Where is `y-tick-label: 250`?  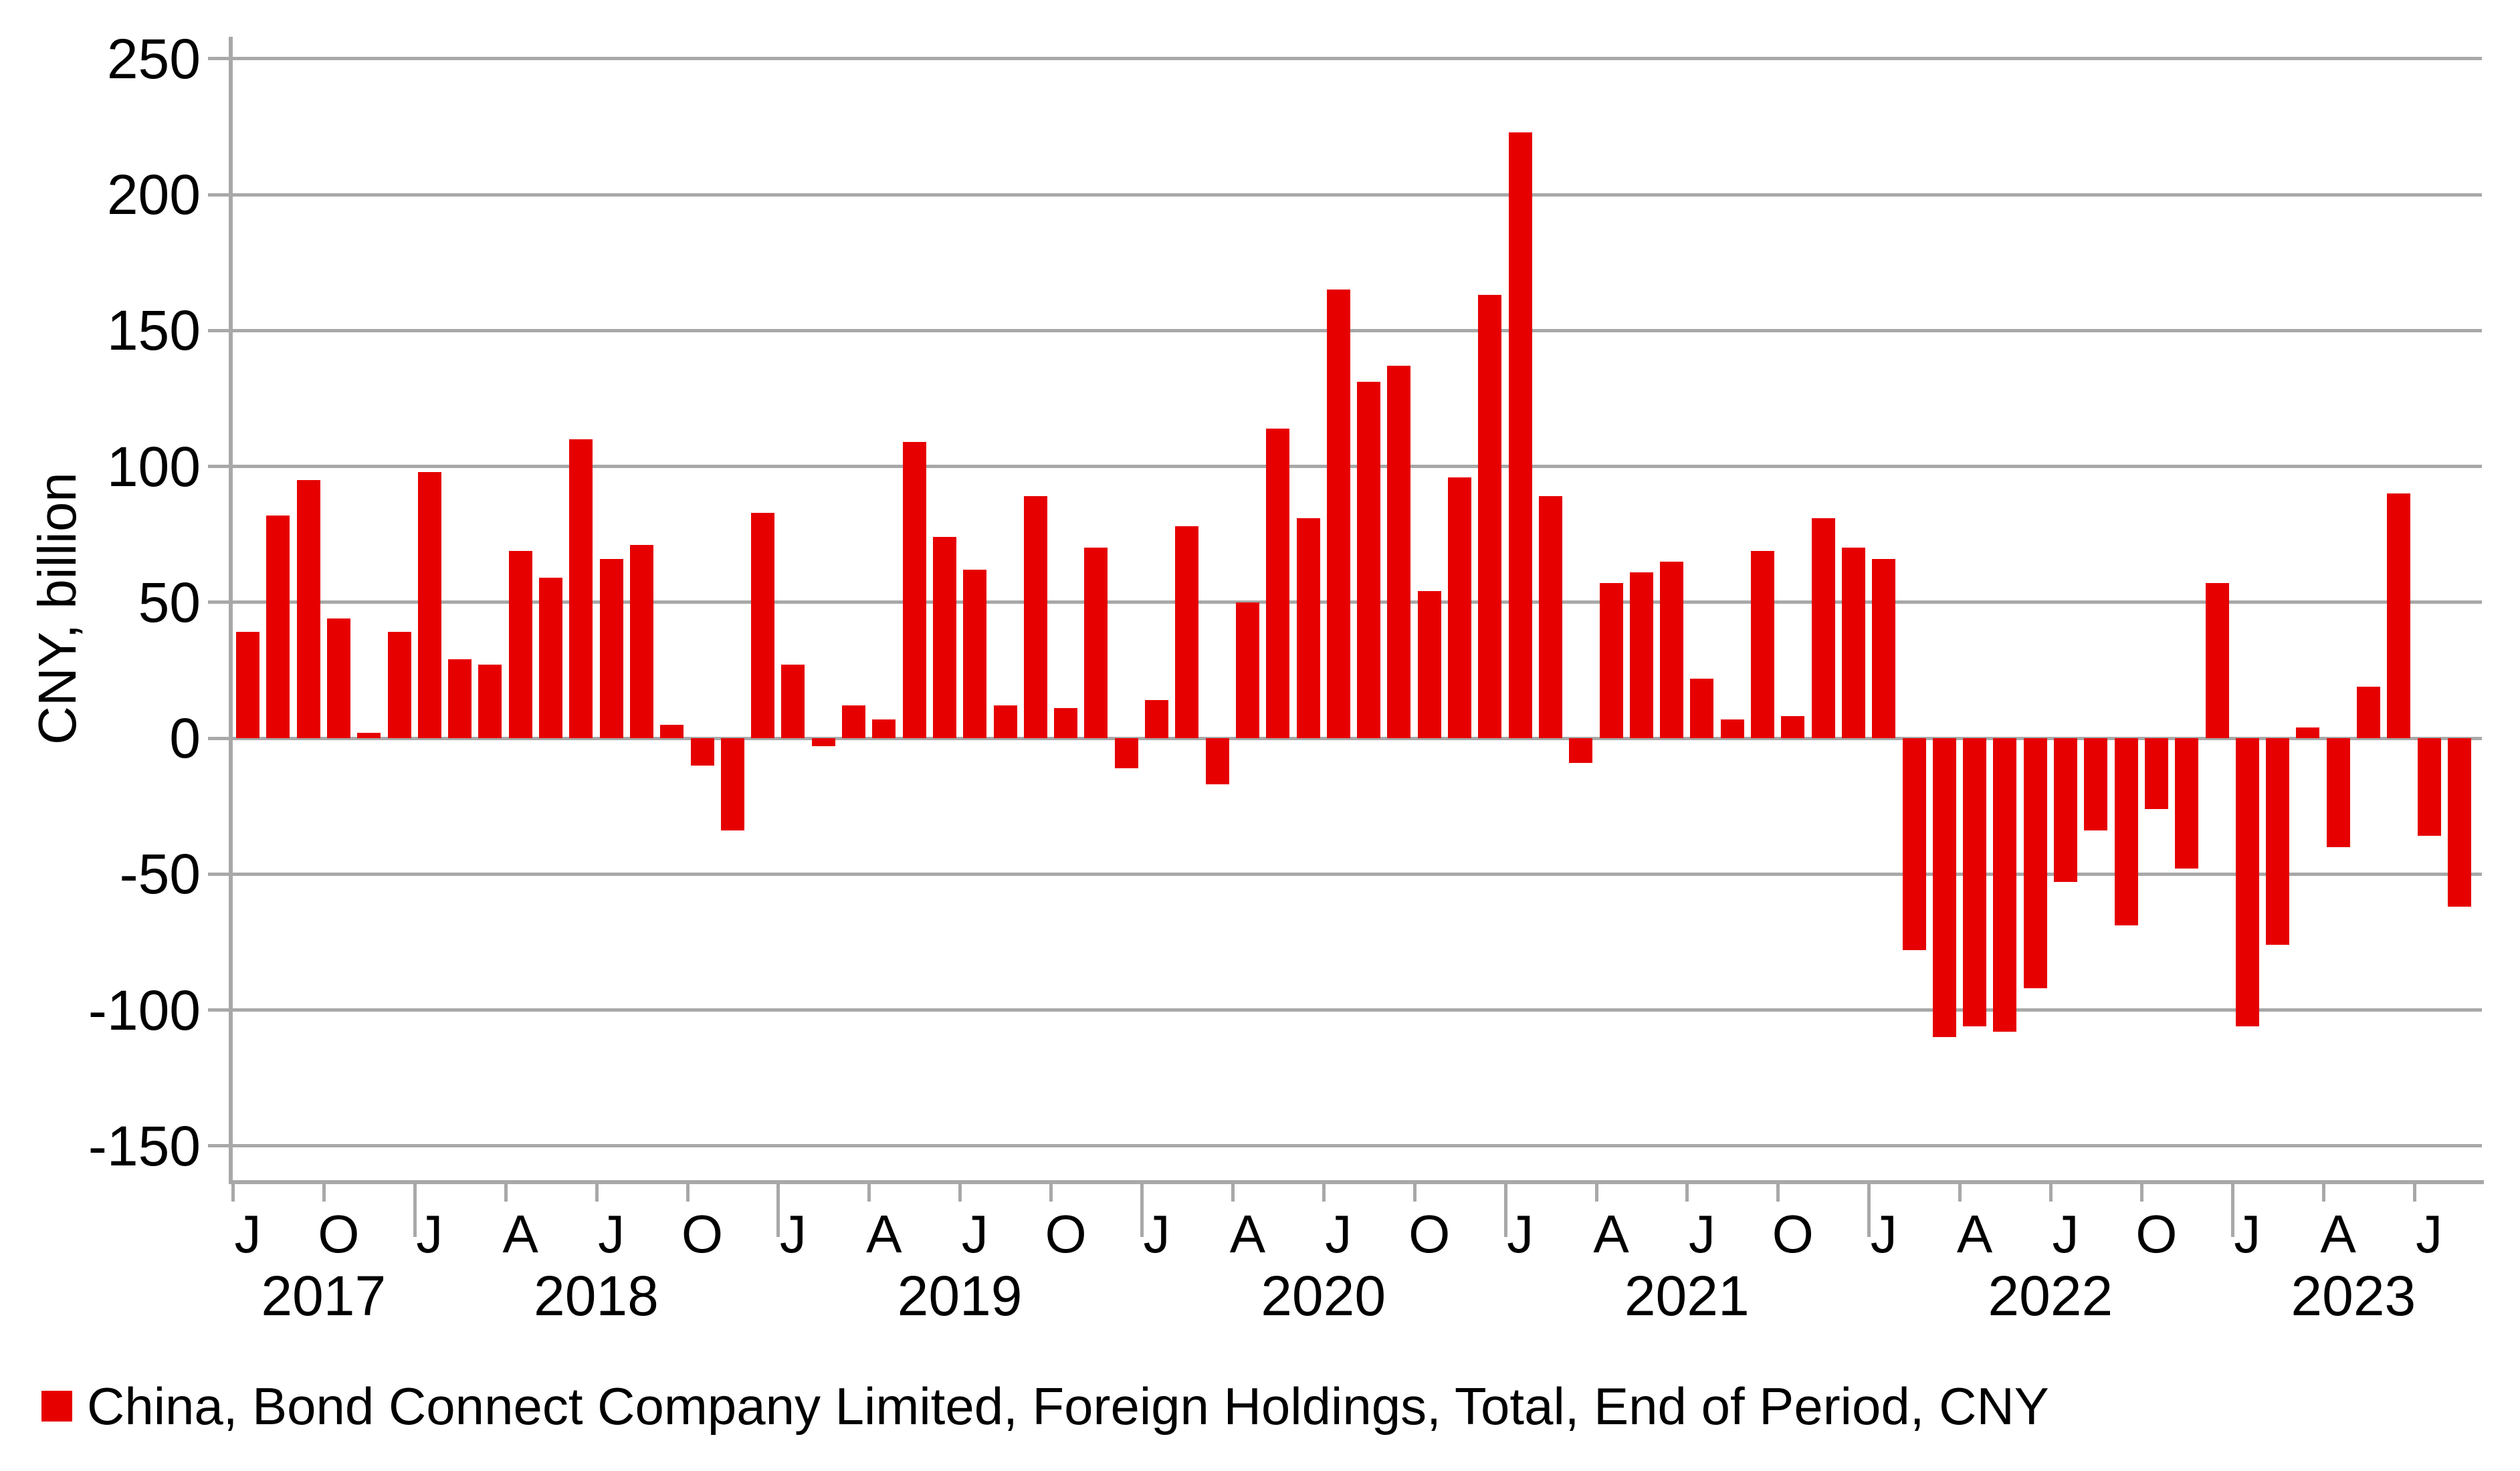
y-tick-label: 250 is located at coordinates (153, 58).